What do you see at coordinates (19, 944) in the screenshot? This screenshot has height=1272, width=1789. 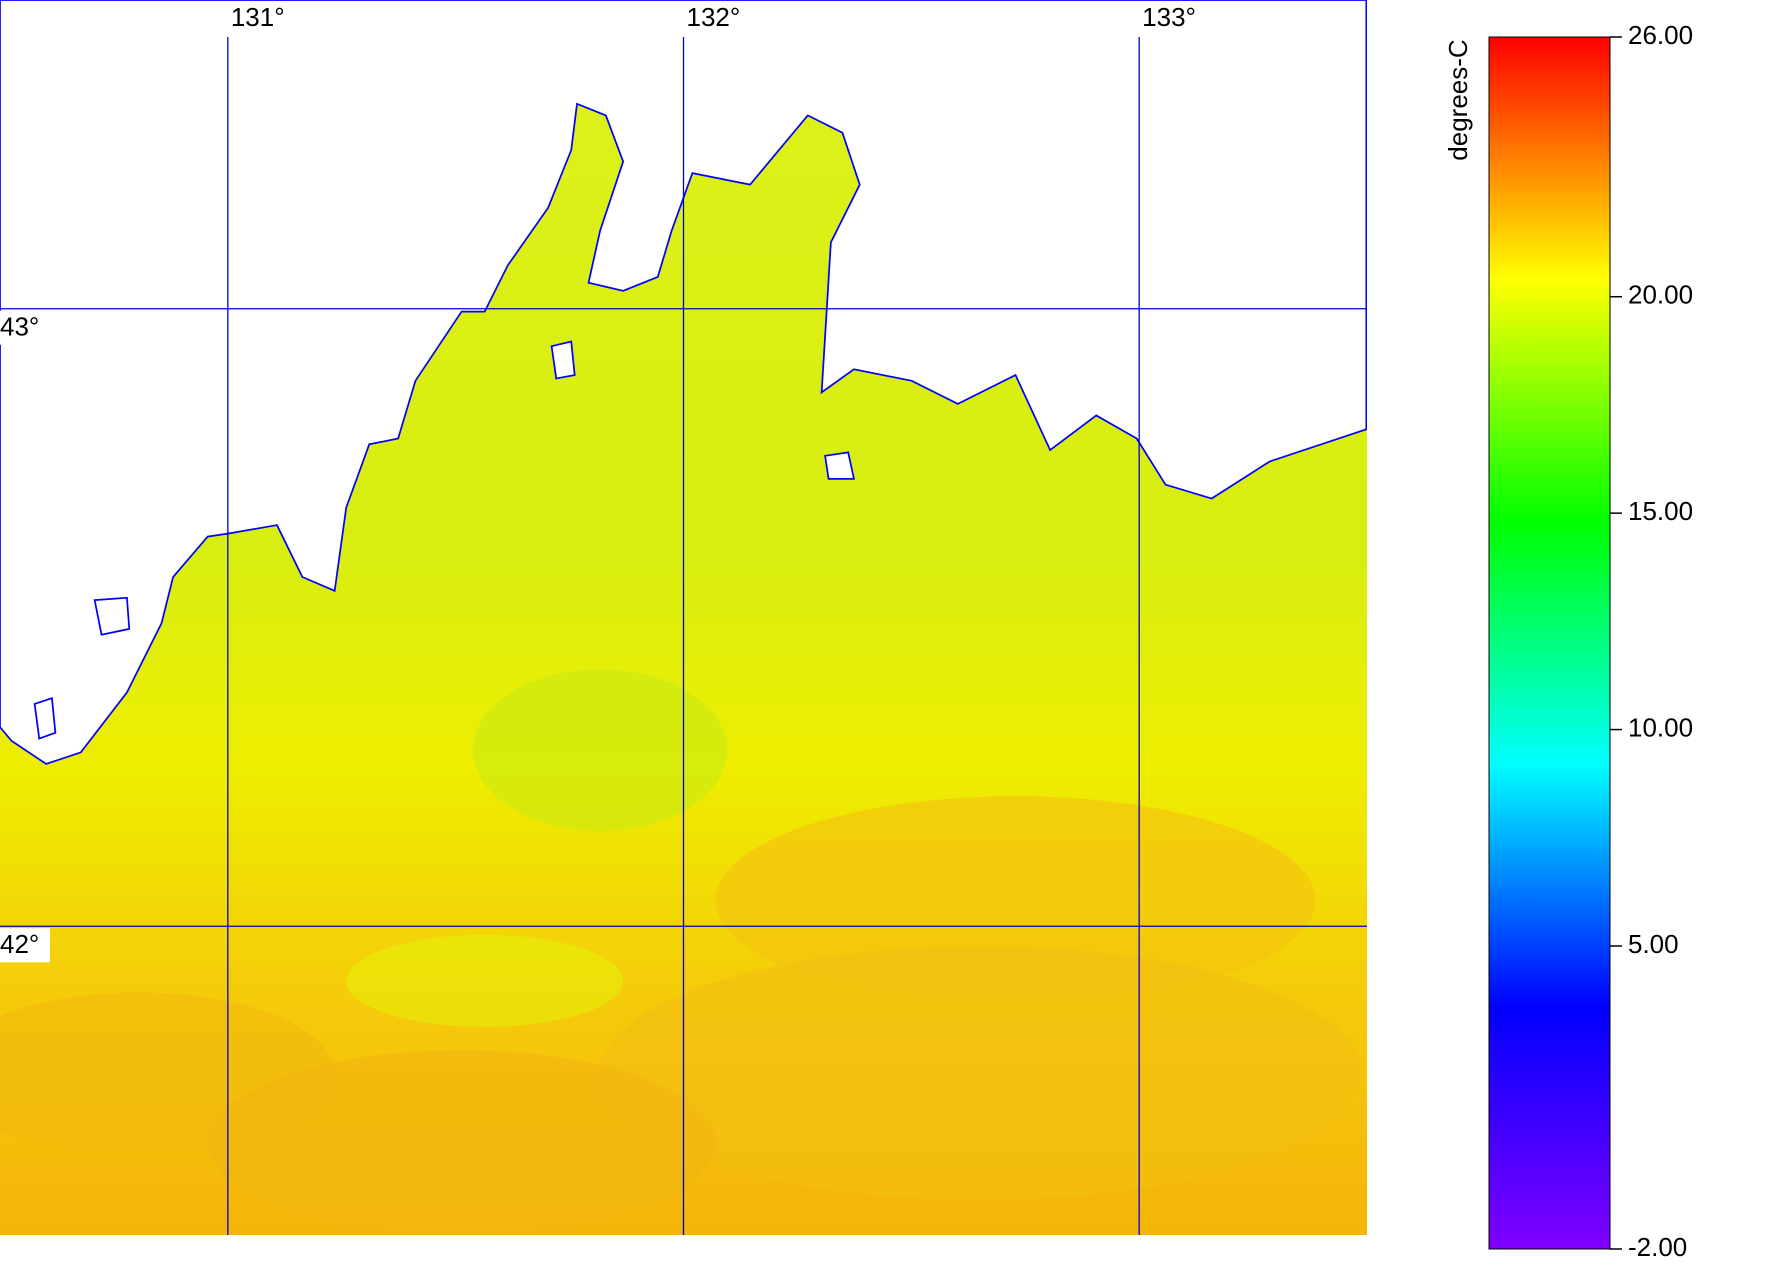 I see `lat-label: 42°` at bounding box center [19, 944].